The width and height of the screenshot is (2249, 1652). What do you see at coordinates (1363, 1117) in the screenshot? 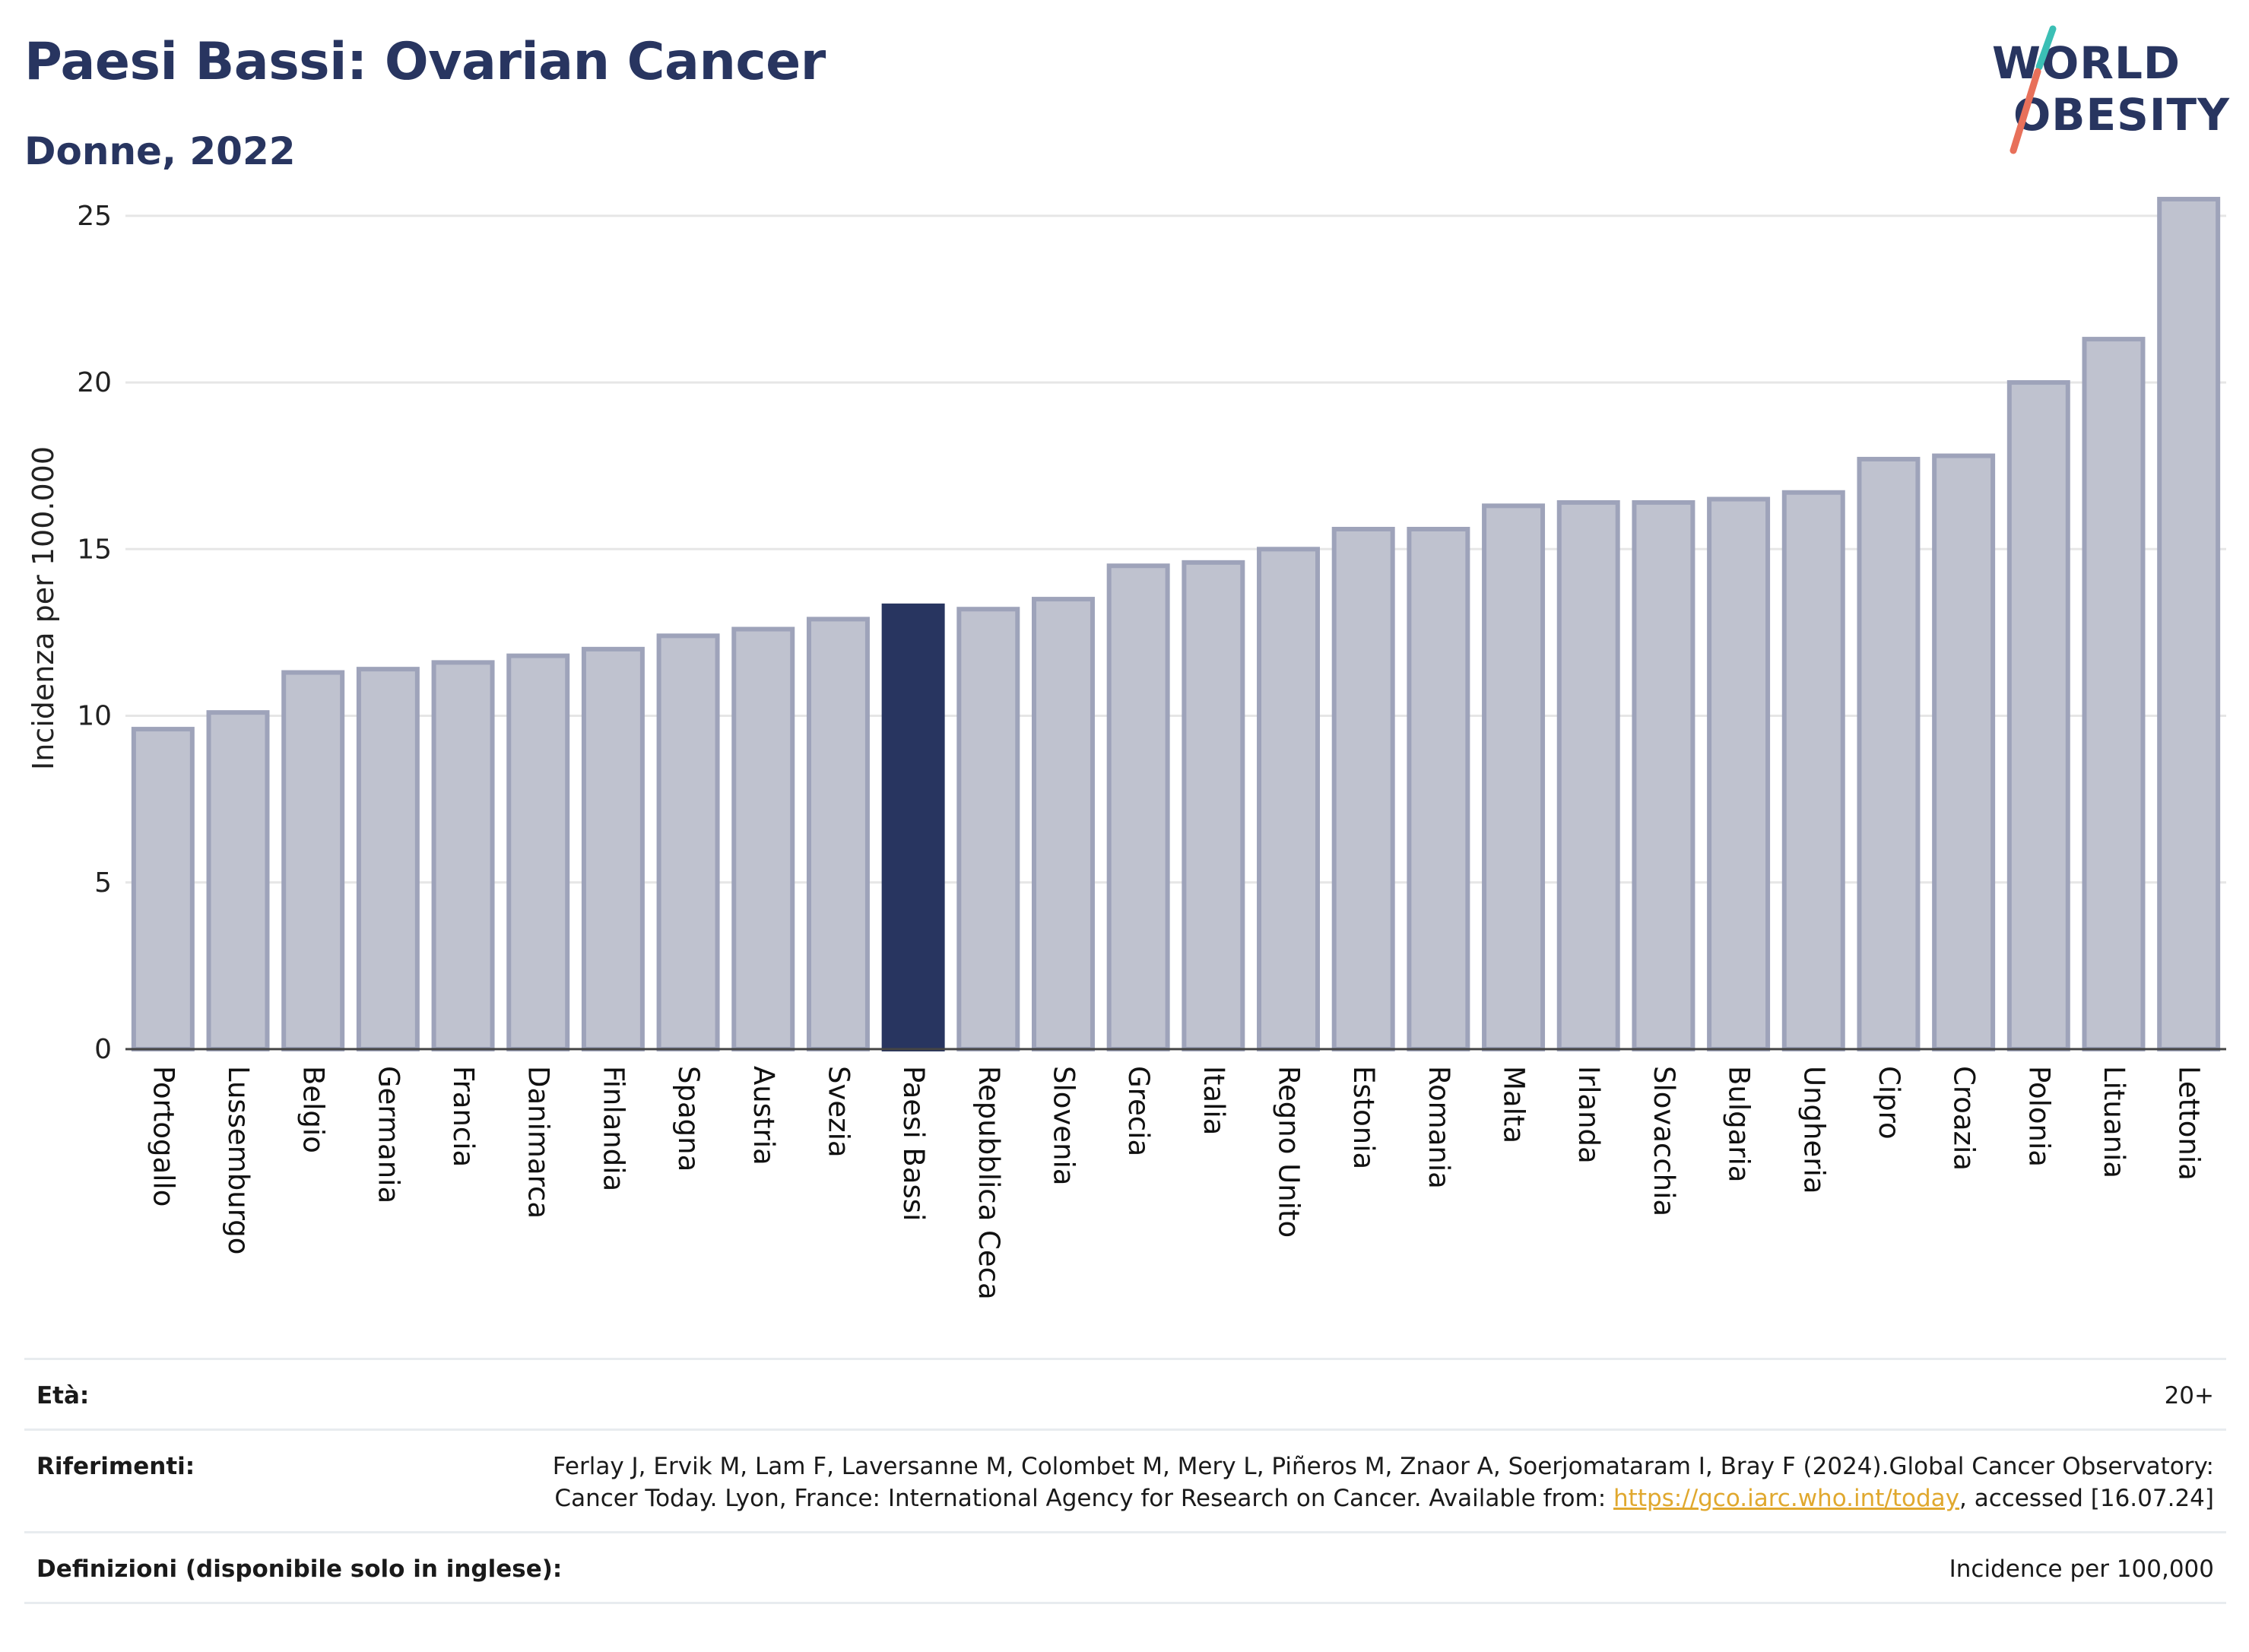
I see `x-tick-label: Estonia` at bounding box center [1363, 1117].